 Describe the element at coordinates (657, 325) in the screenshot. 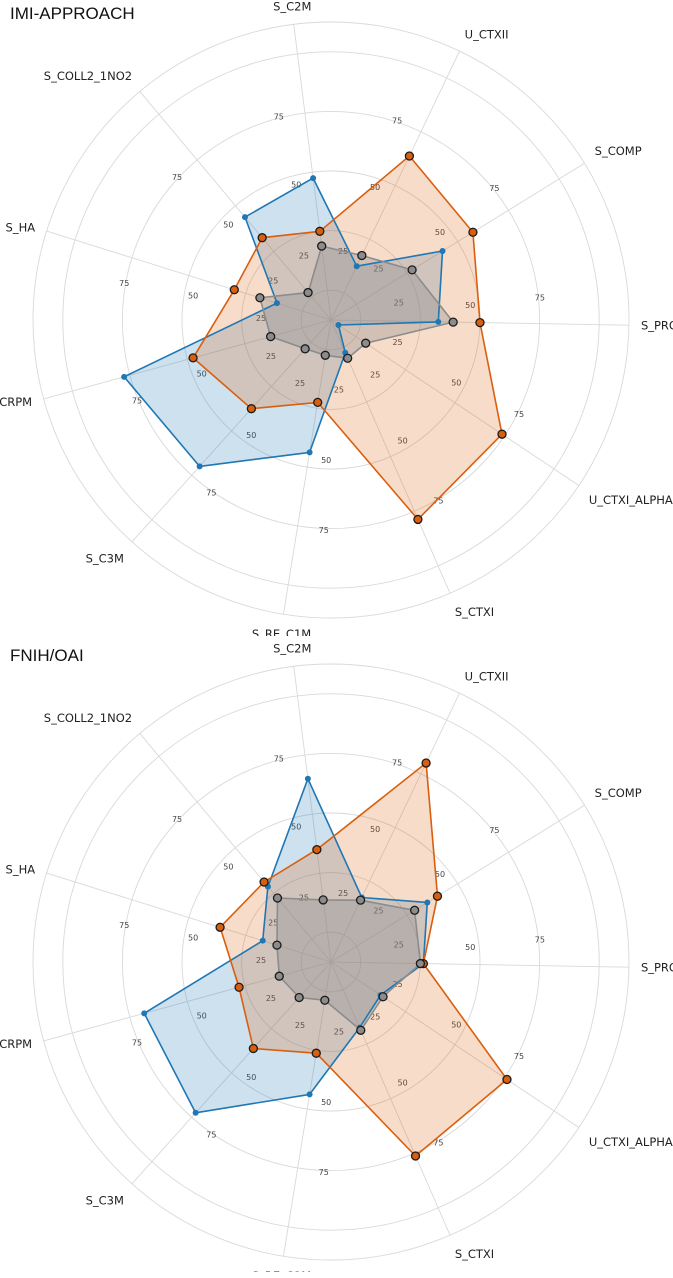

I see `axis-label: S_PRO_C2` at that location.